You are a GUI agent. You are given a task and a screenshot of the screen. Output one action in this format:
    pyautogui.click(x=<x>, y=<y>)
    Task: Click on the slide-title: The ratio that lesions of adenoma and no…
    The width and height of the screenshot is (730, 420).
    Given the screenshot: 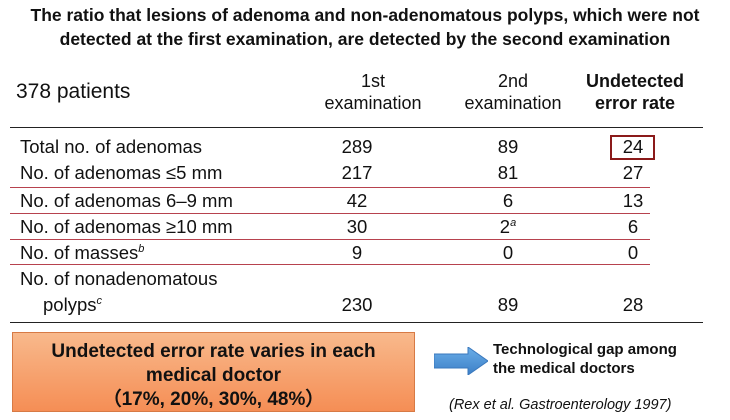 What is the action you would take?
    pyautogui.click(x=365, y=27)
    